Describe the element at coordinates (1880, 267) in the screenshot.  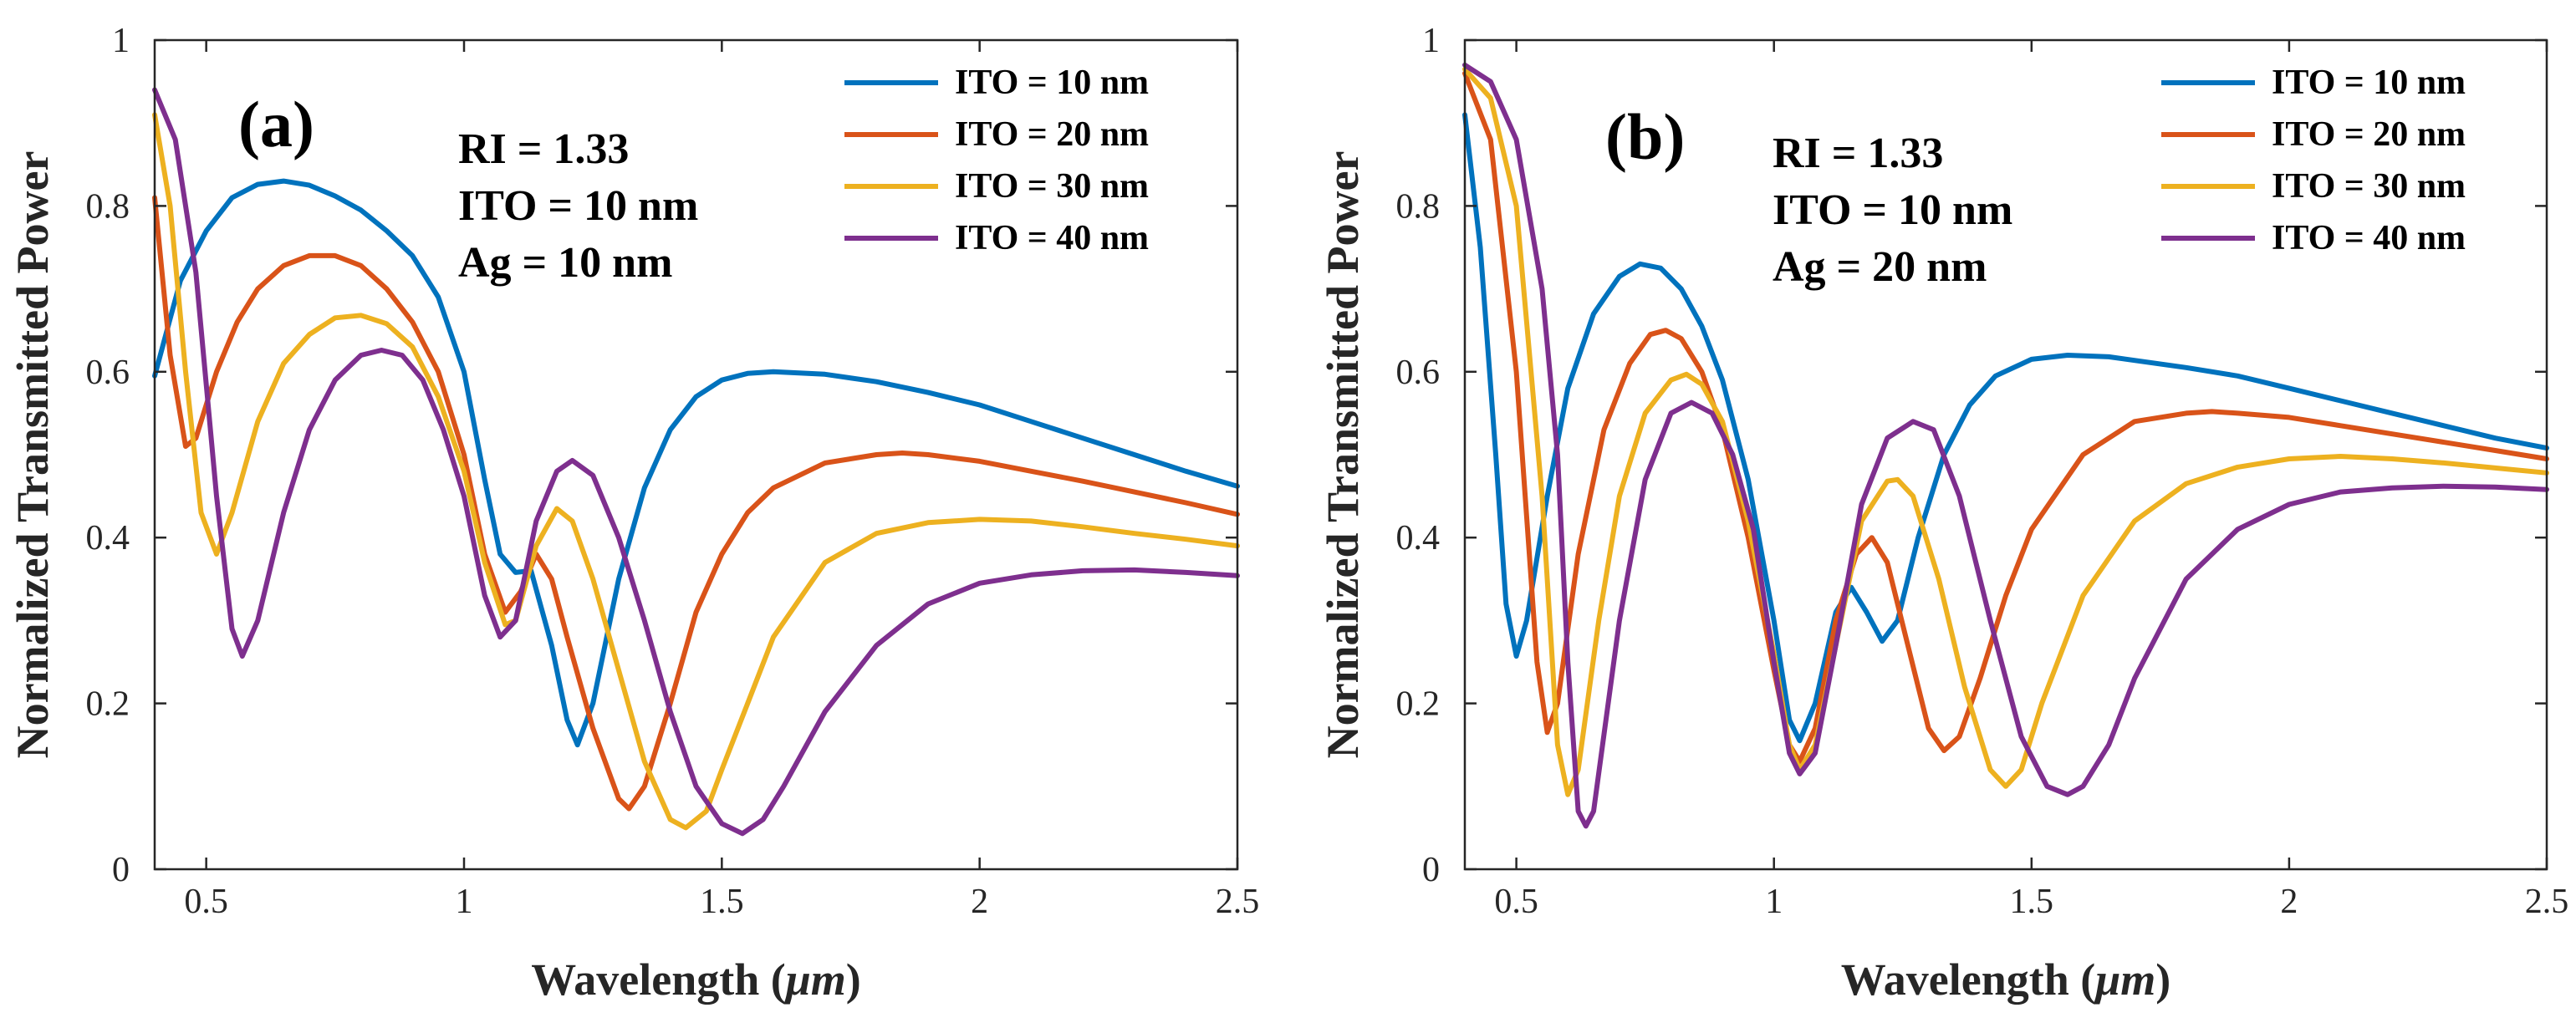
I see `annotation-line: Ag = 20 nm` at that location.